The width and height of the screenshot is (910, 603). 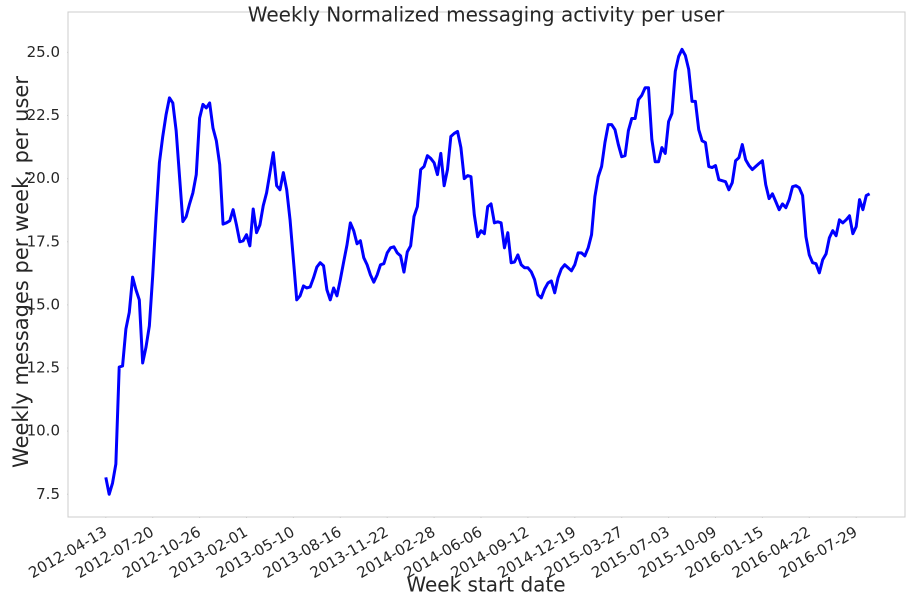 What do you see at coordinates (43, 241) in the screenshot?
I see `y-tick-label: 17.5` at bounding box center [43, 241].